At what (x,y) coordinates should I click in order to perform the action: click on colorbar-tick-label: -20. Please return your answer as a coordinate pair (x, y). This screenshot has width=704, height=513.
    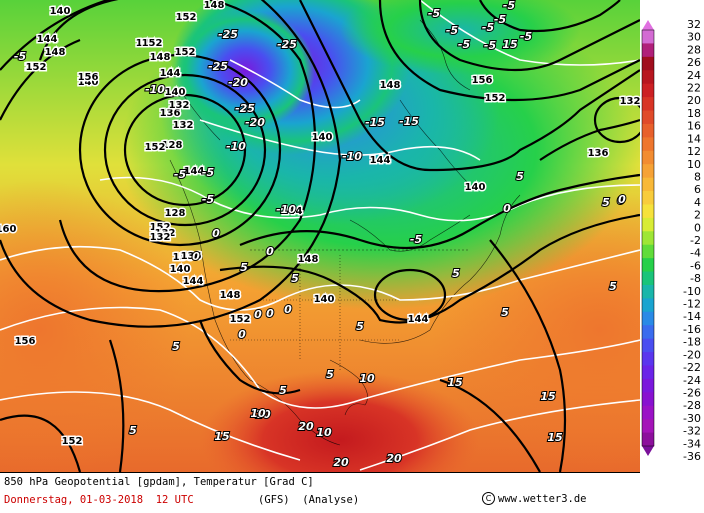
    Looking at the image, I should click on (692, 354).